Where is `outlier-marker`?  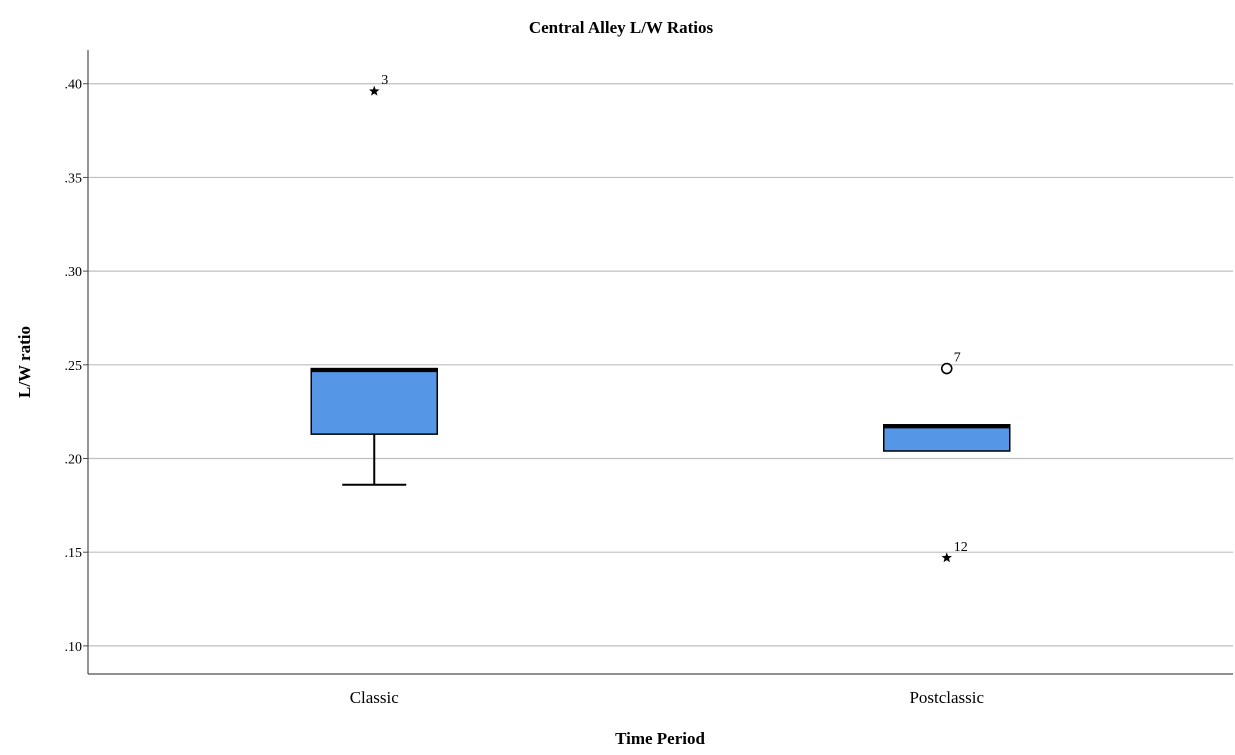
outlier-marker is located at coordinates (946, 368).